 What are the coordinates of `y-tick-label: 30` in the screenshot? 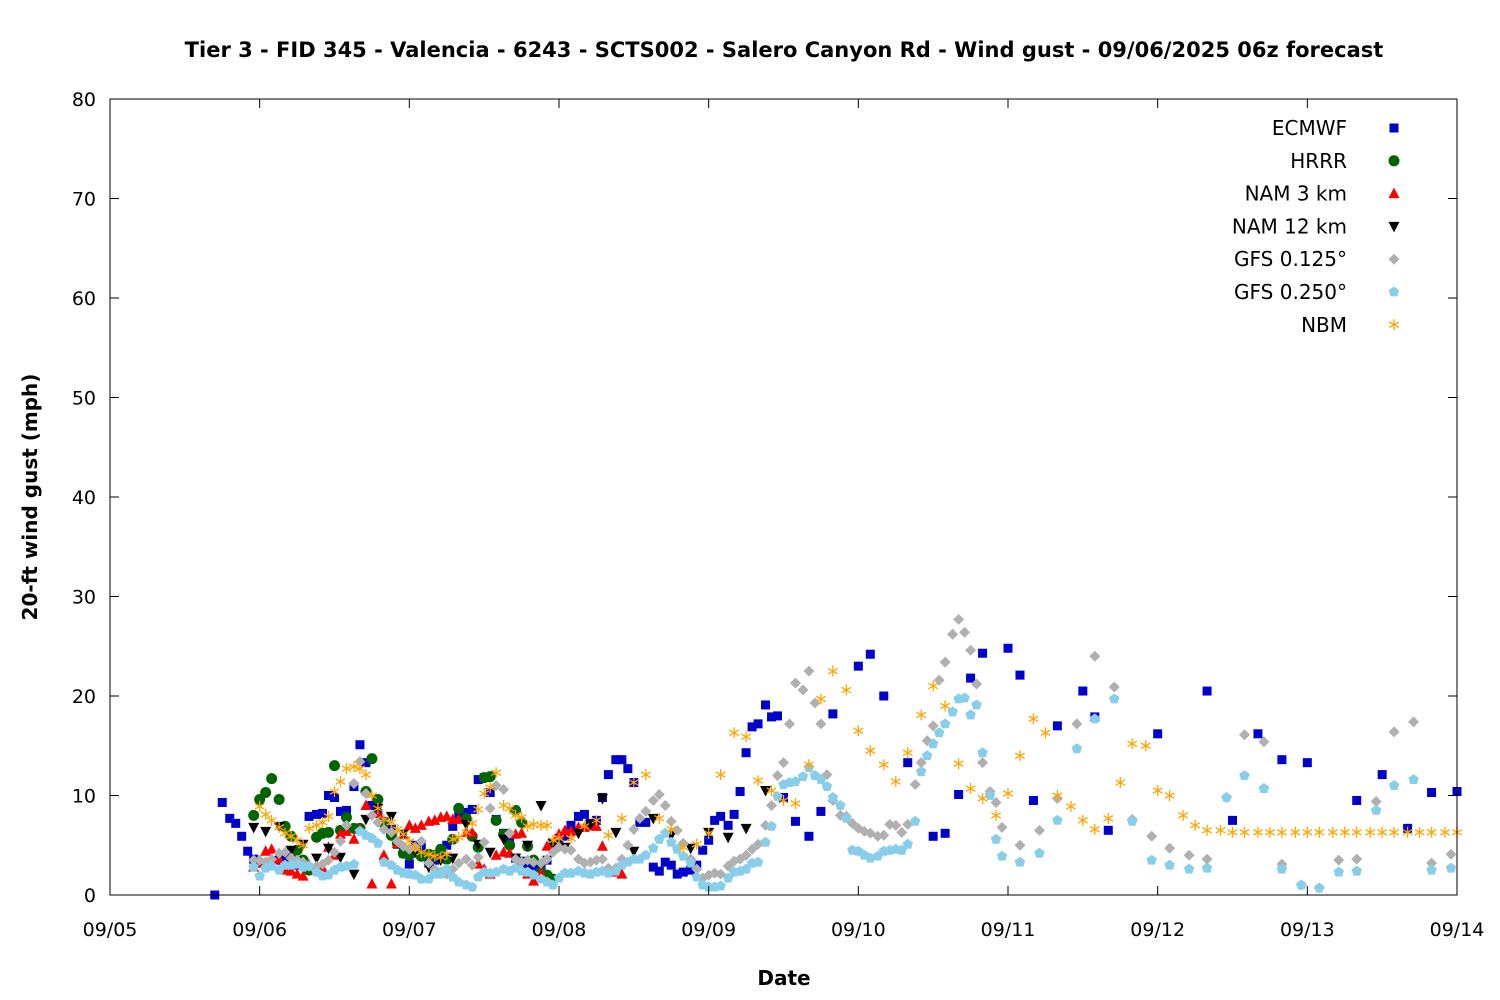 It's located at (84, 598).